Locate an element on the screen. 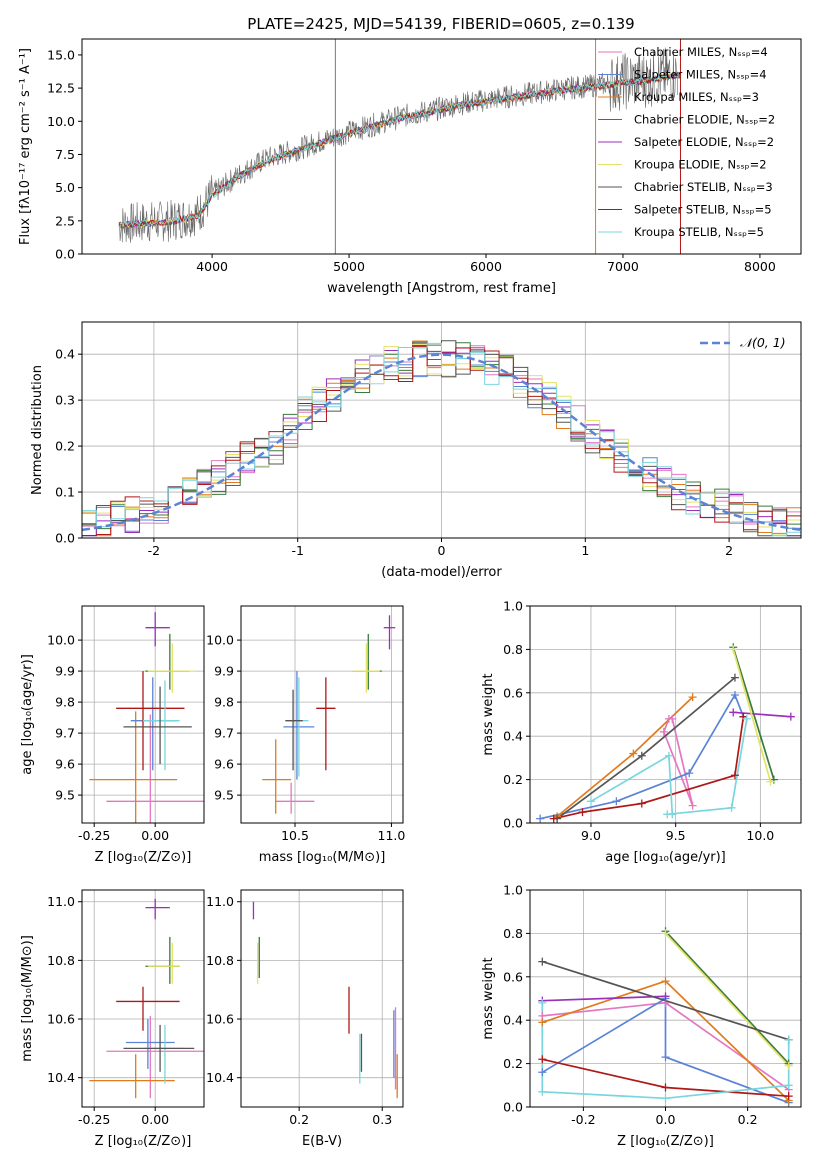  y-tick-label: 9.9 is located at coordinates (65, 671).